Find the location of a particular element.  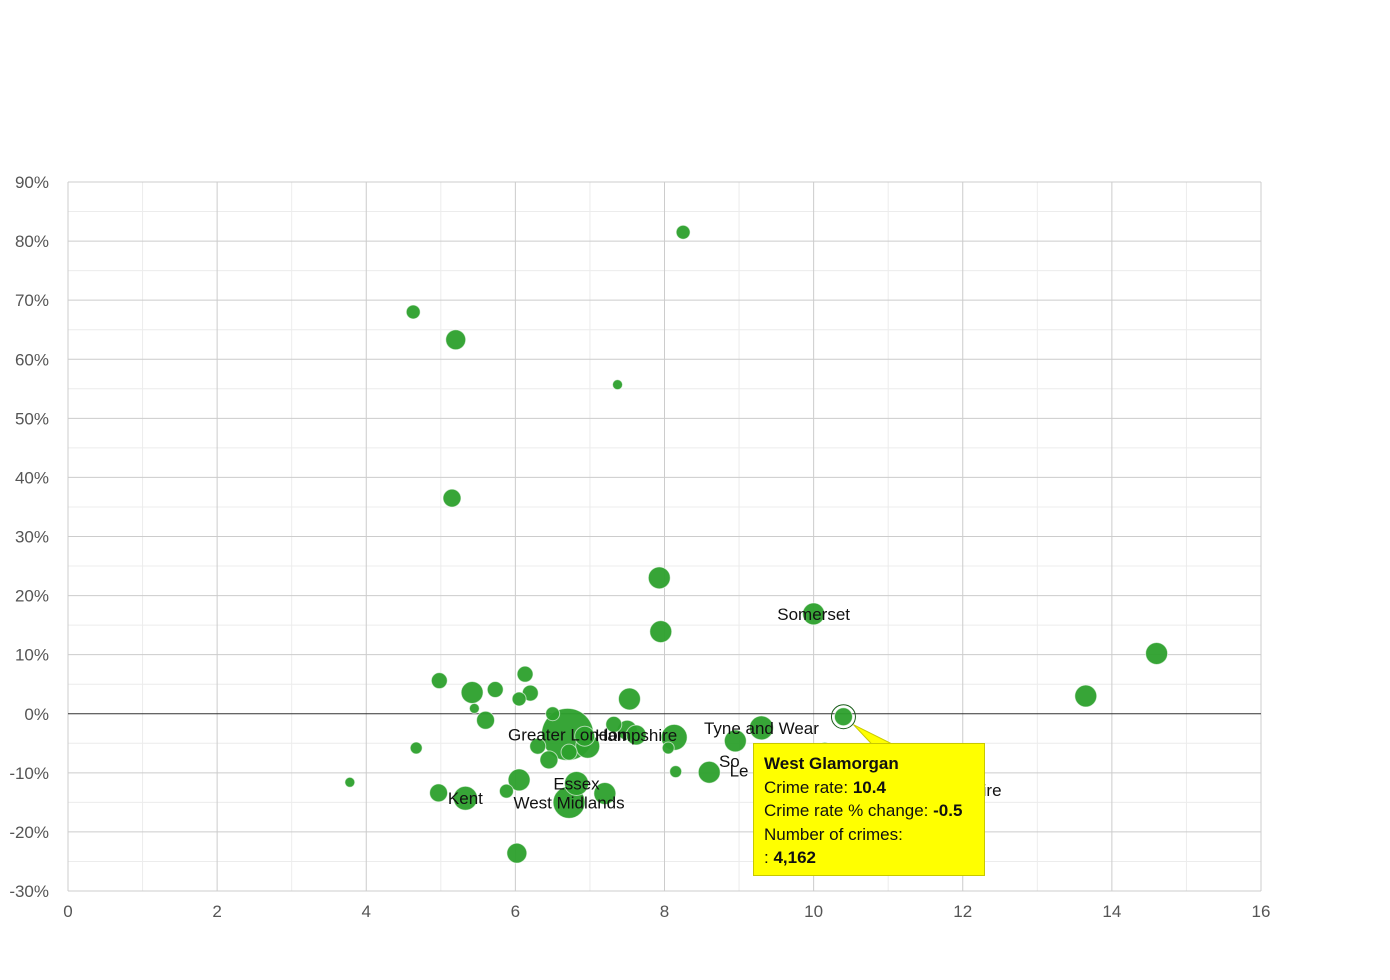

tooltip-title: West Glamorgan is located at coordinates (831, 763).